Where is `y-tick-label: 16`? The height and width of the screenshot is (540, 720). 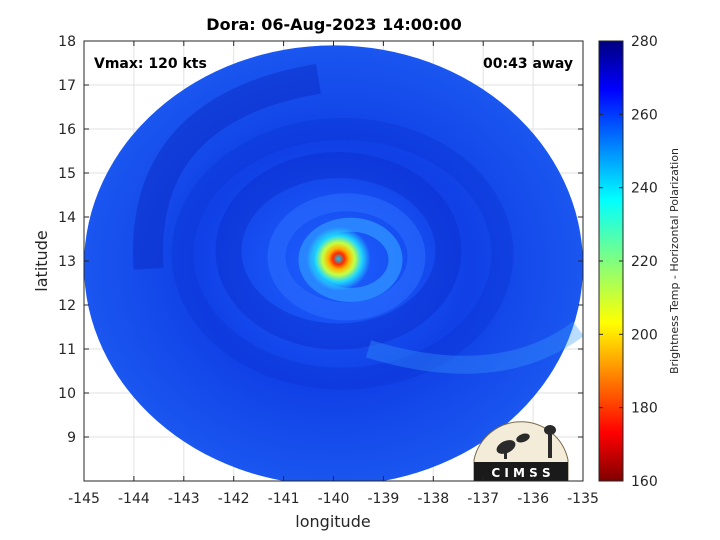
y-tick-label: 16 is located at coordinates (67, 130).